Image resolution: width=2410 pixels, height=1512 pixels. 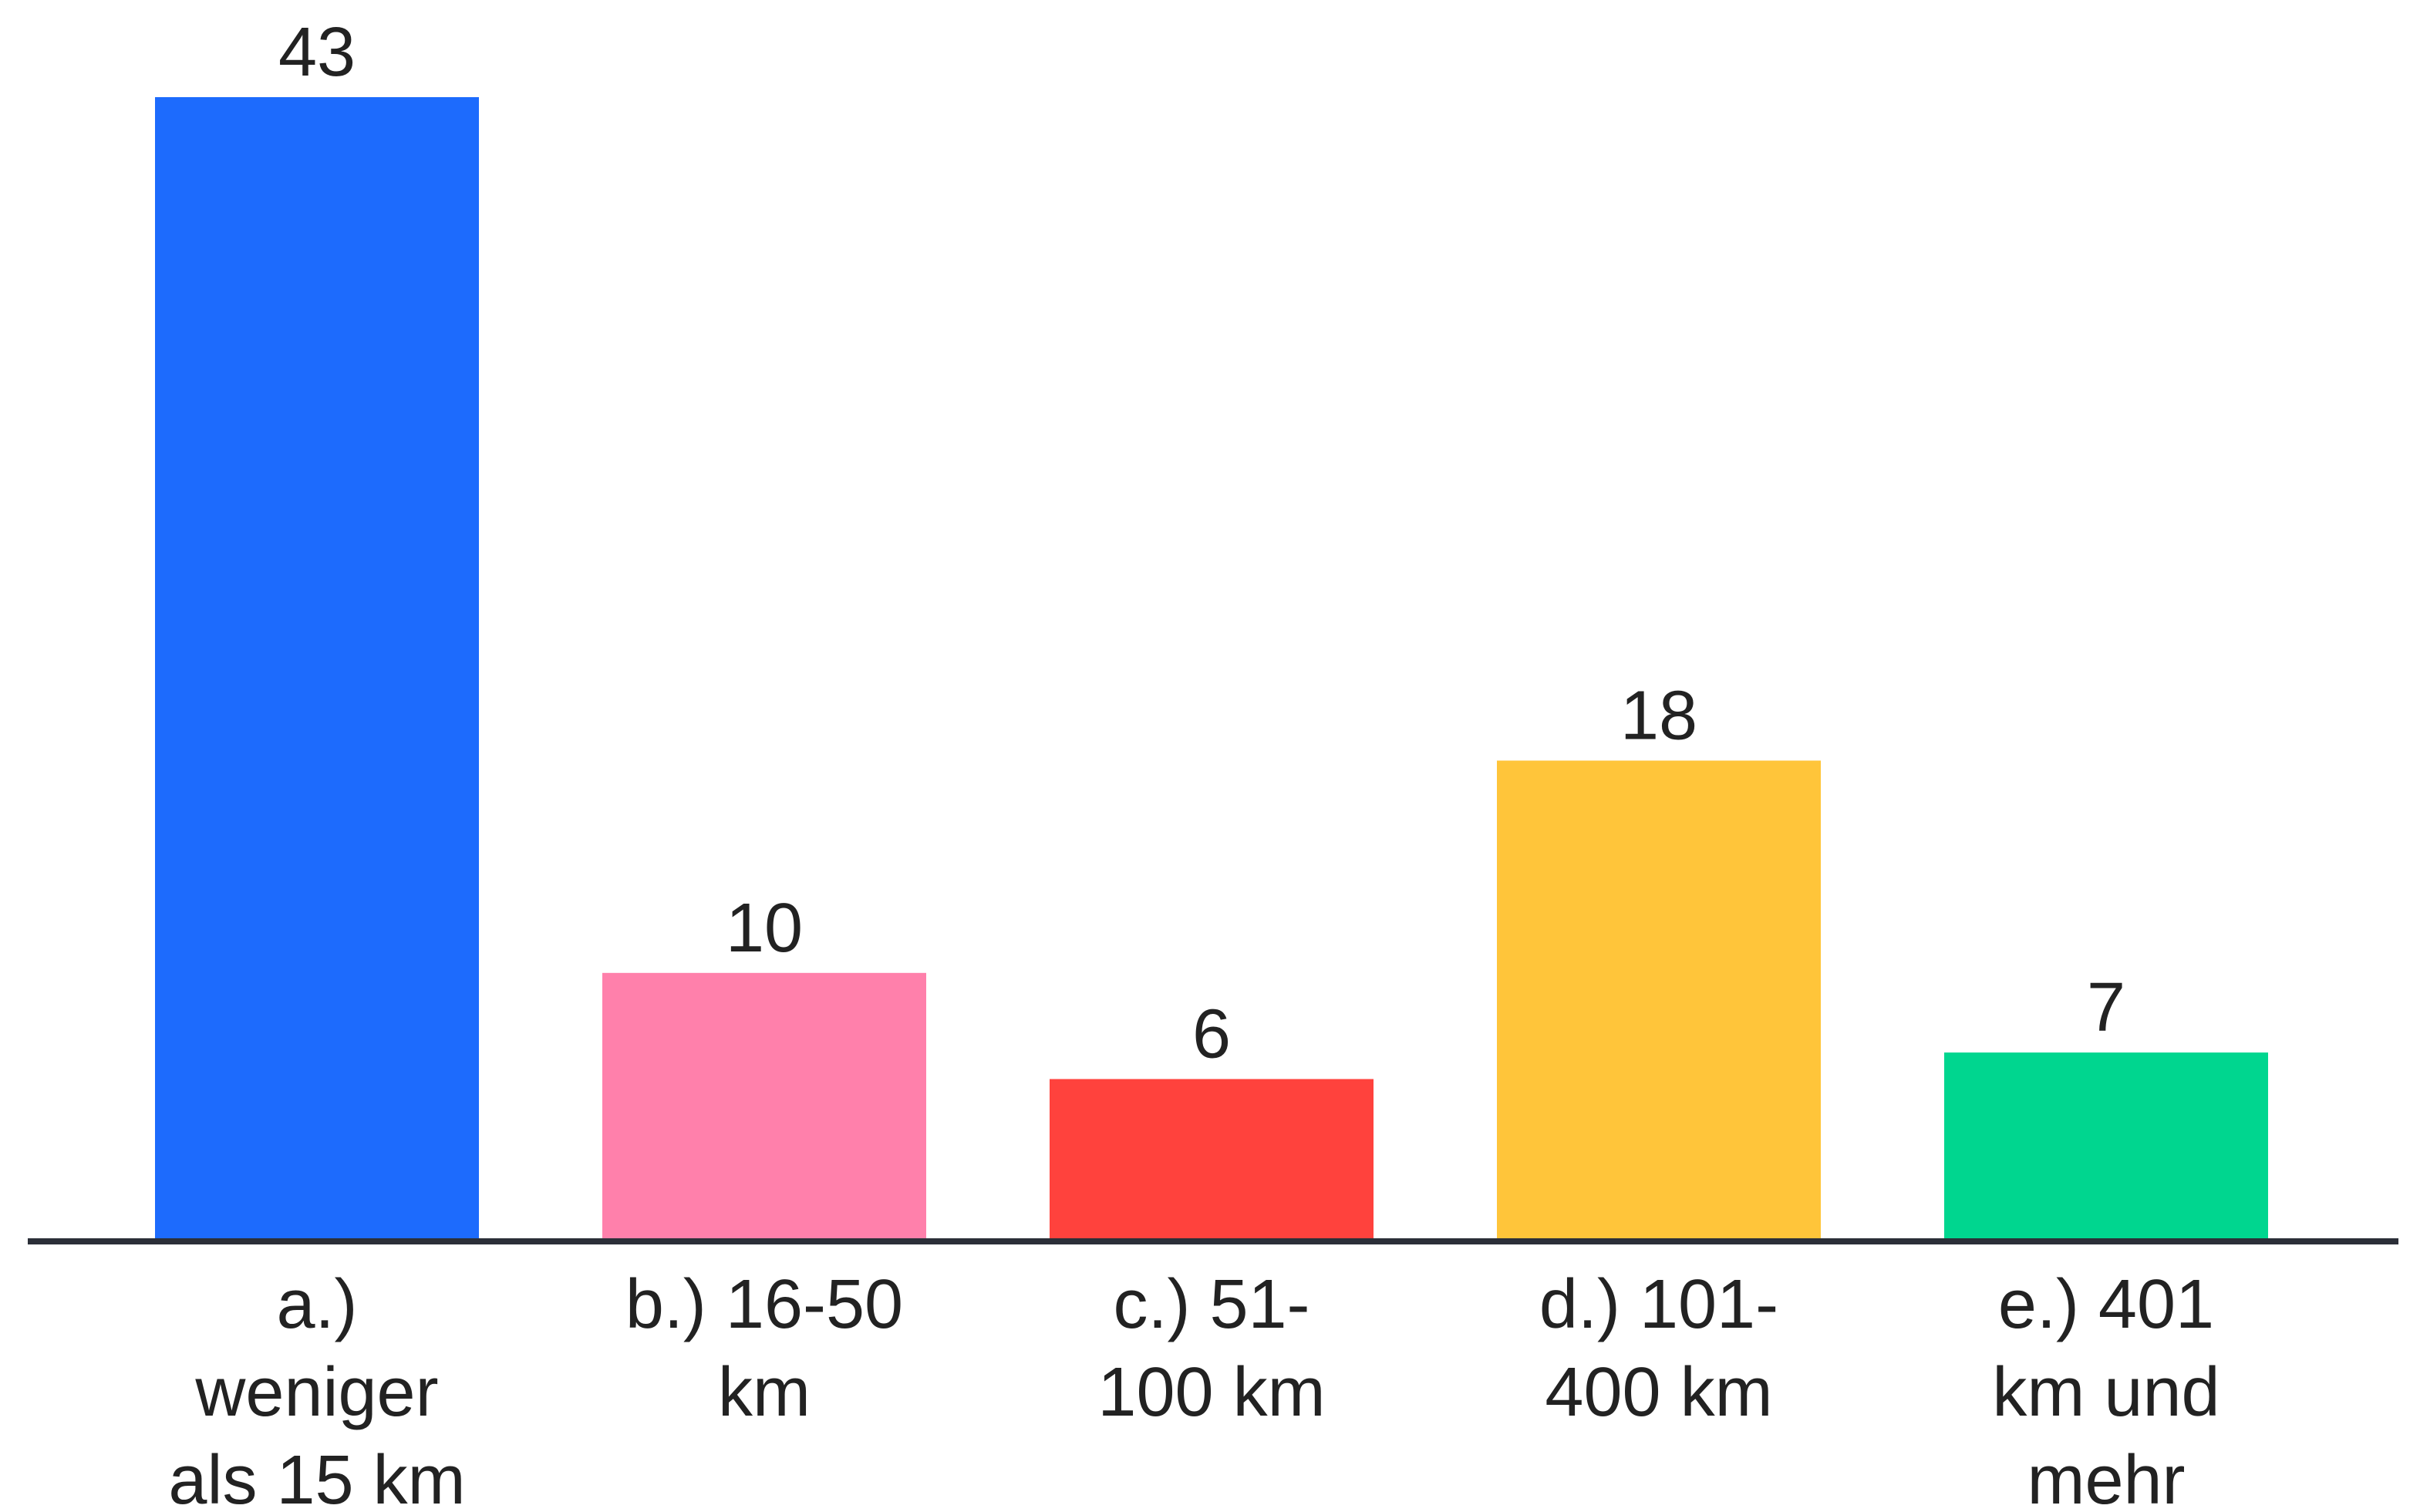 I want to click on x-tick-label-line: km, so click(x=764, y=1392).